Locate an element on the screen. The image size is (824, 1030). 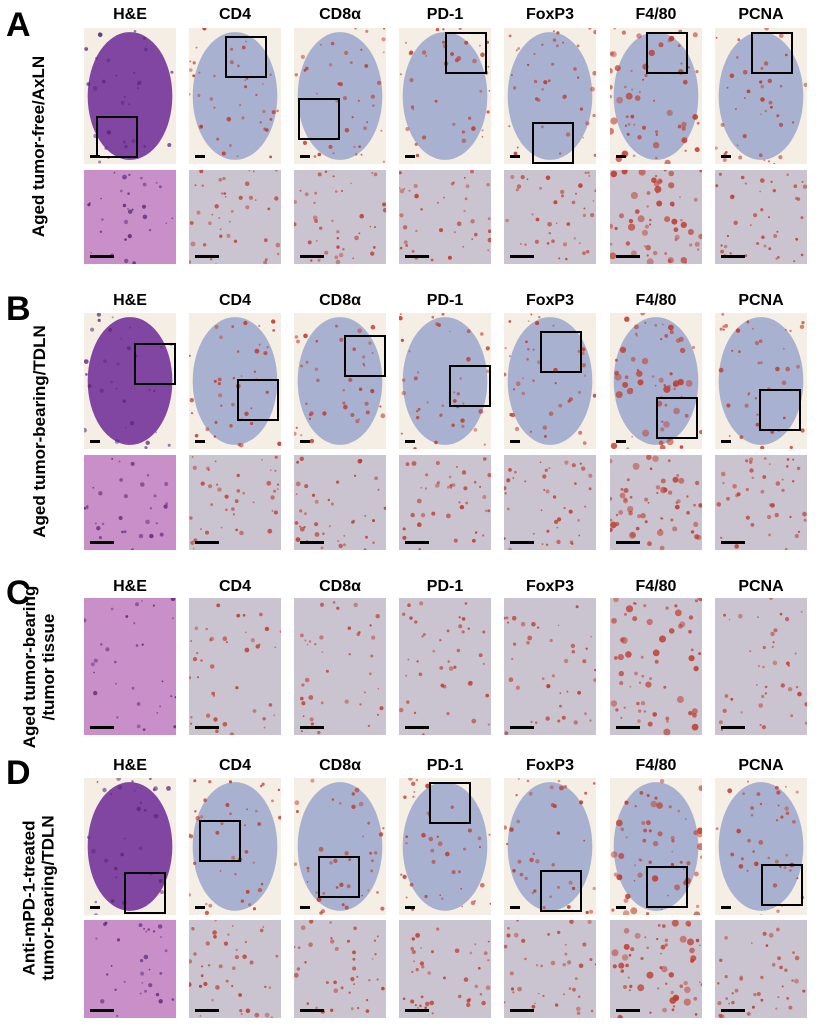
panel-letter-b: B is located at coordinates (18, 309).